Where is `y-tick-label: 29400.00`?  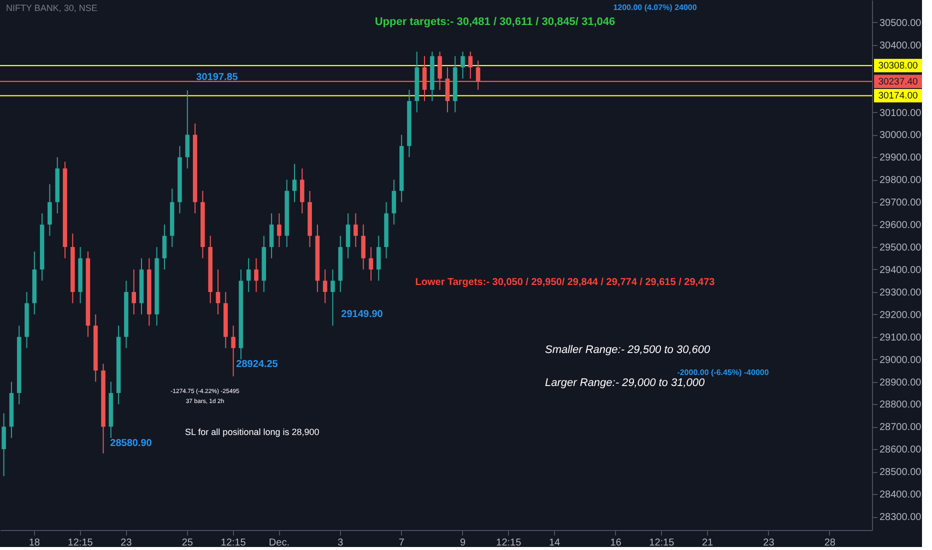
y-tick-label: 29400.00 is located at coordinates (901, 270).